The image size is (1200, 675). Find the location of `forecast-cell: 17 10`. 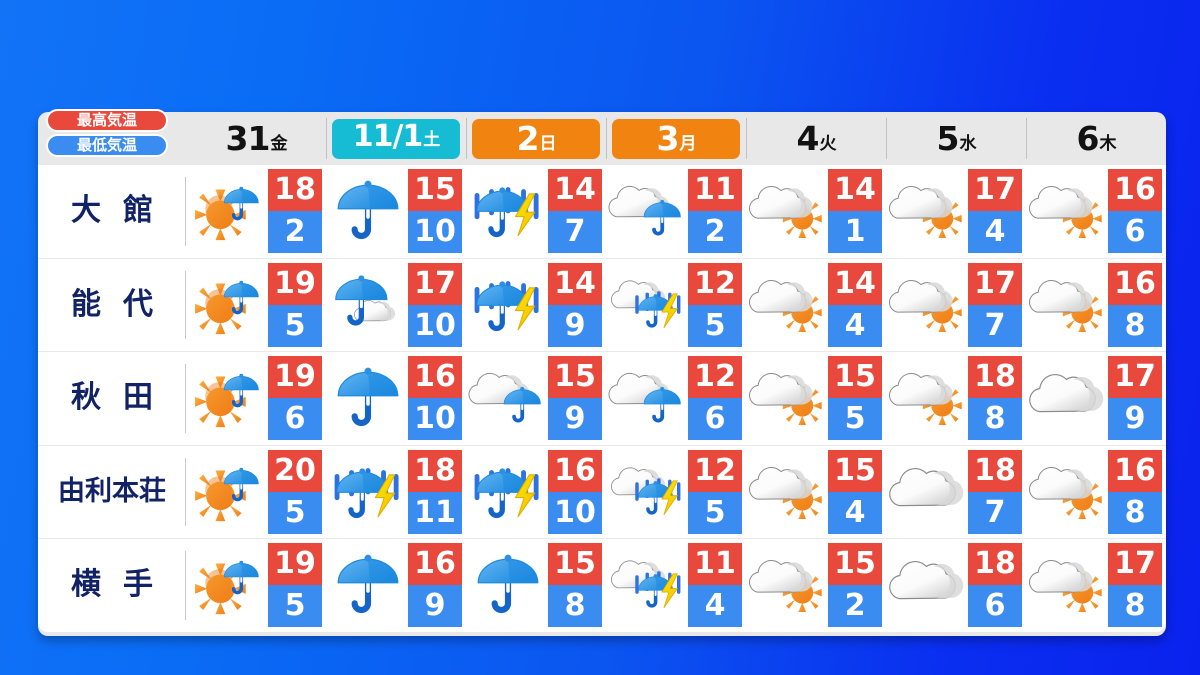

forecast-cell: 17 10 is located at coordinates (396, 305).